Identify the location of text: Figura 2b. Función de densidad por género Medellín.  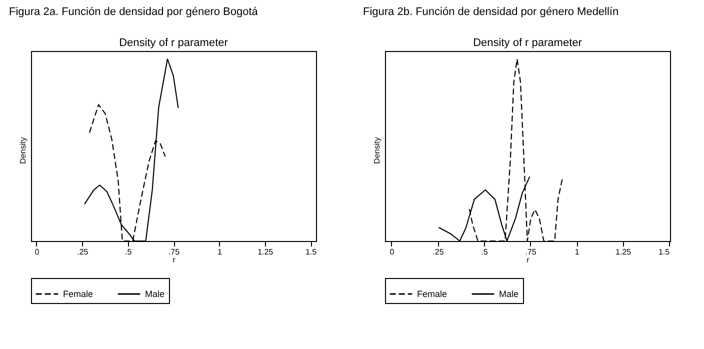
(491, 12).